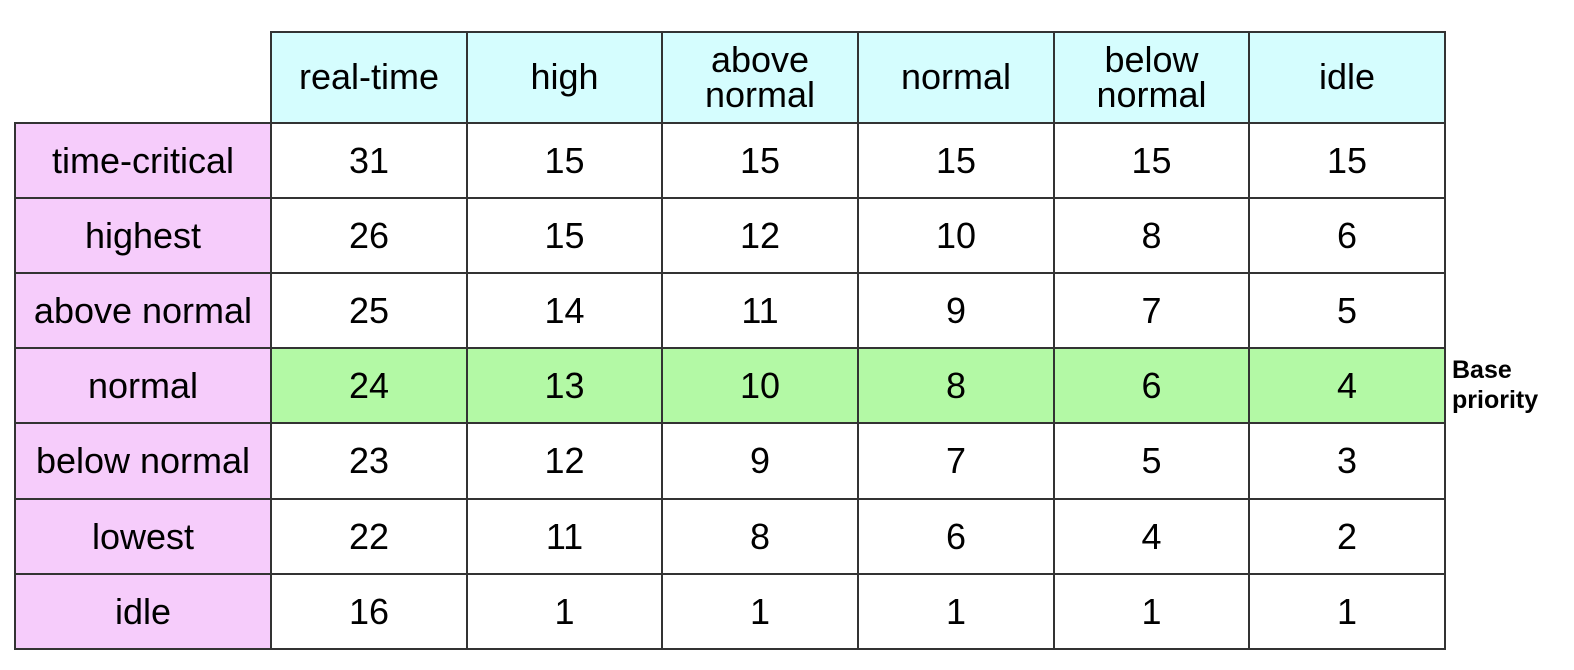  I want to click on priority-value-cell: 3, so click(1347, 461).